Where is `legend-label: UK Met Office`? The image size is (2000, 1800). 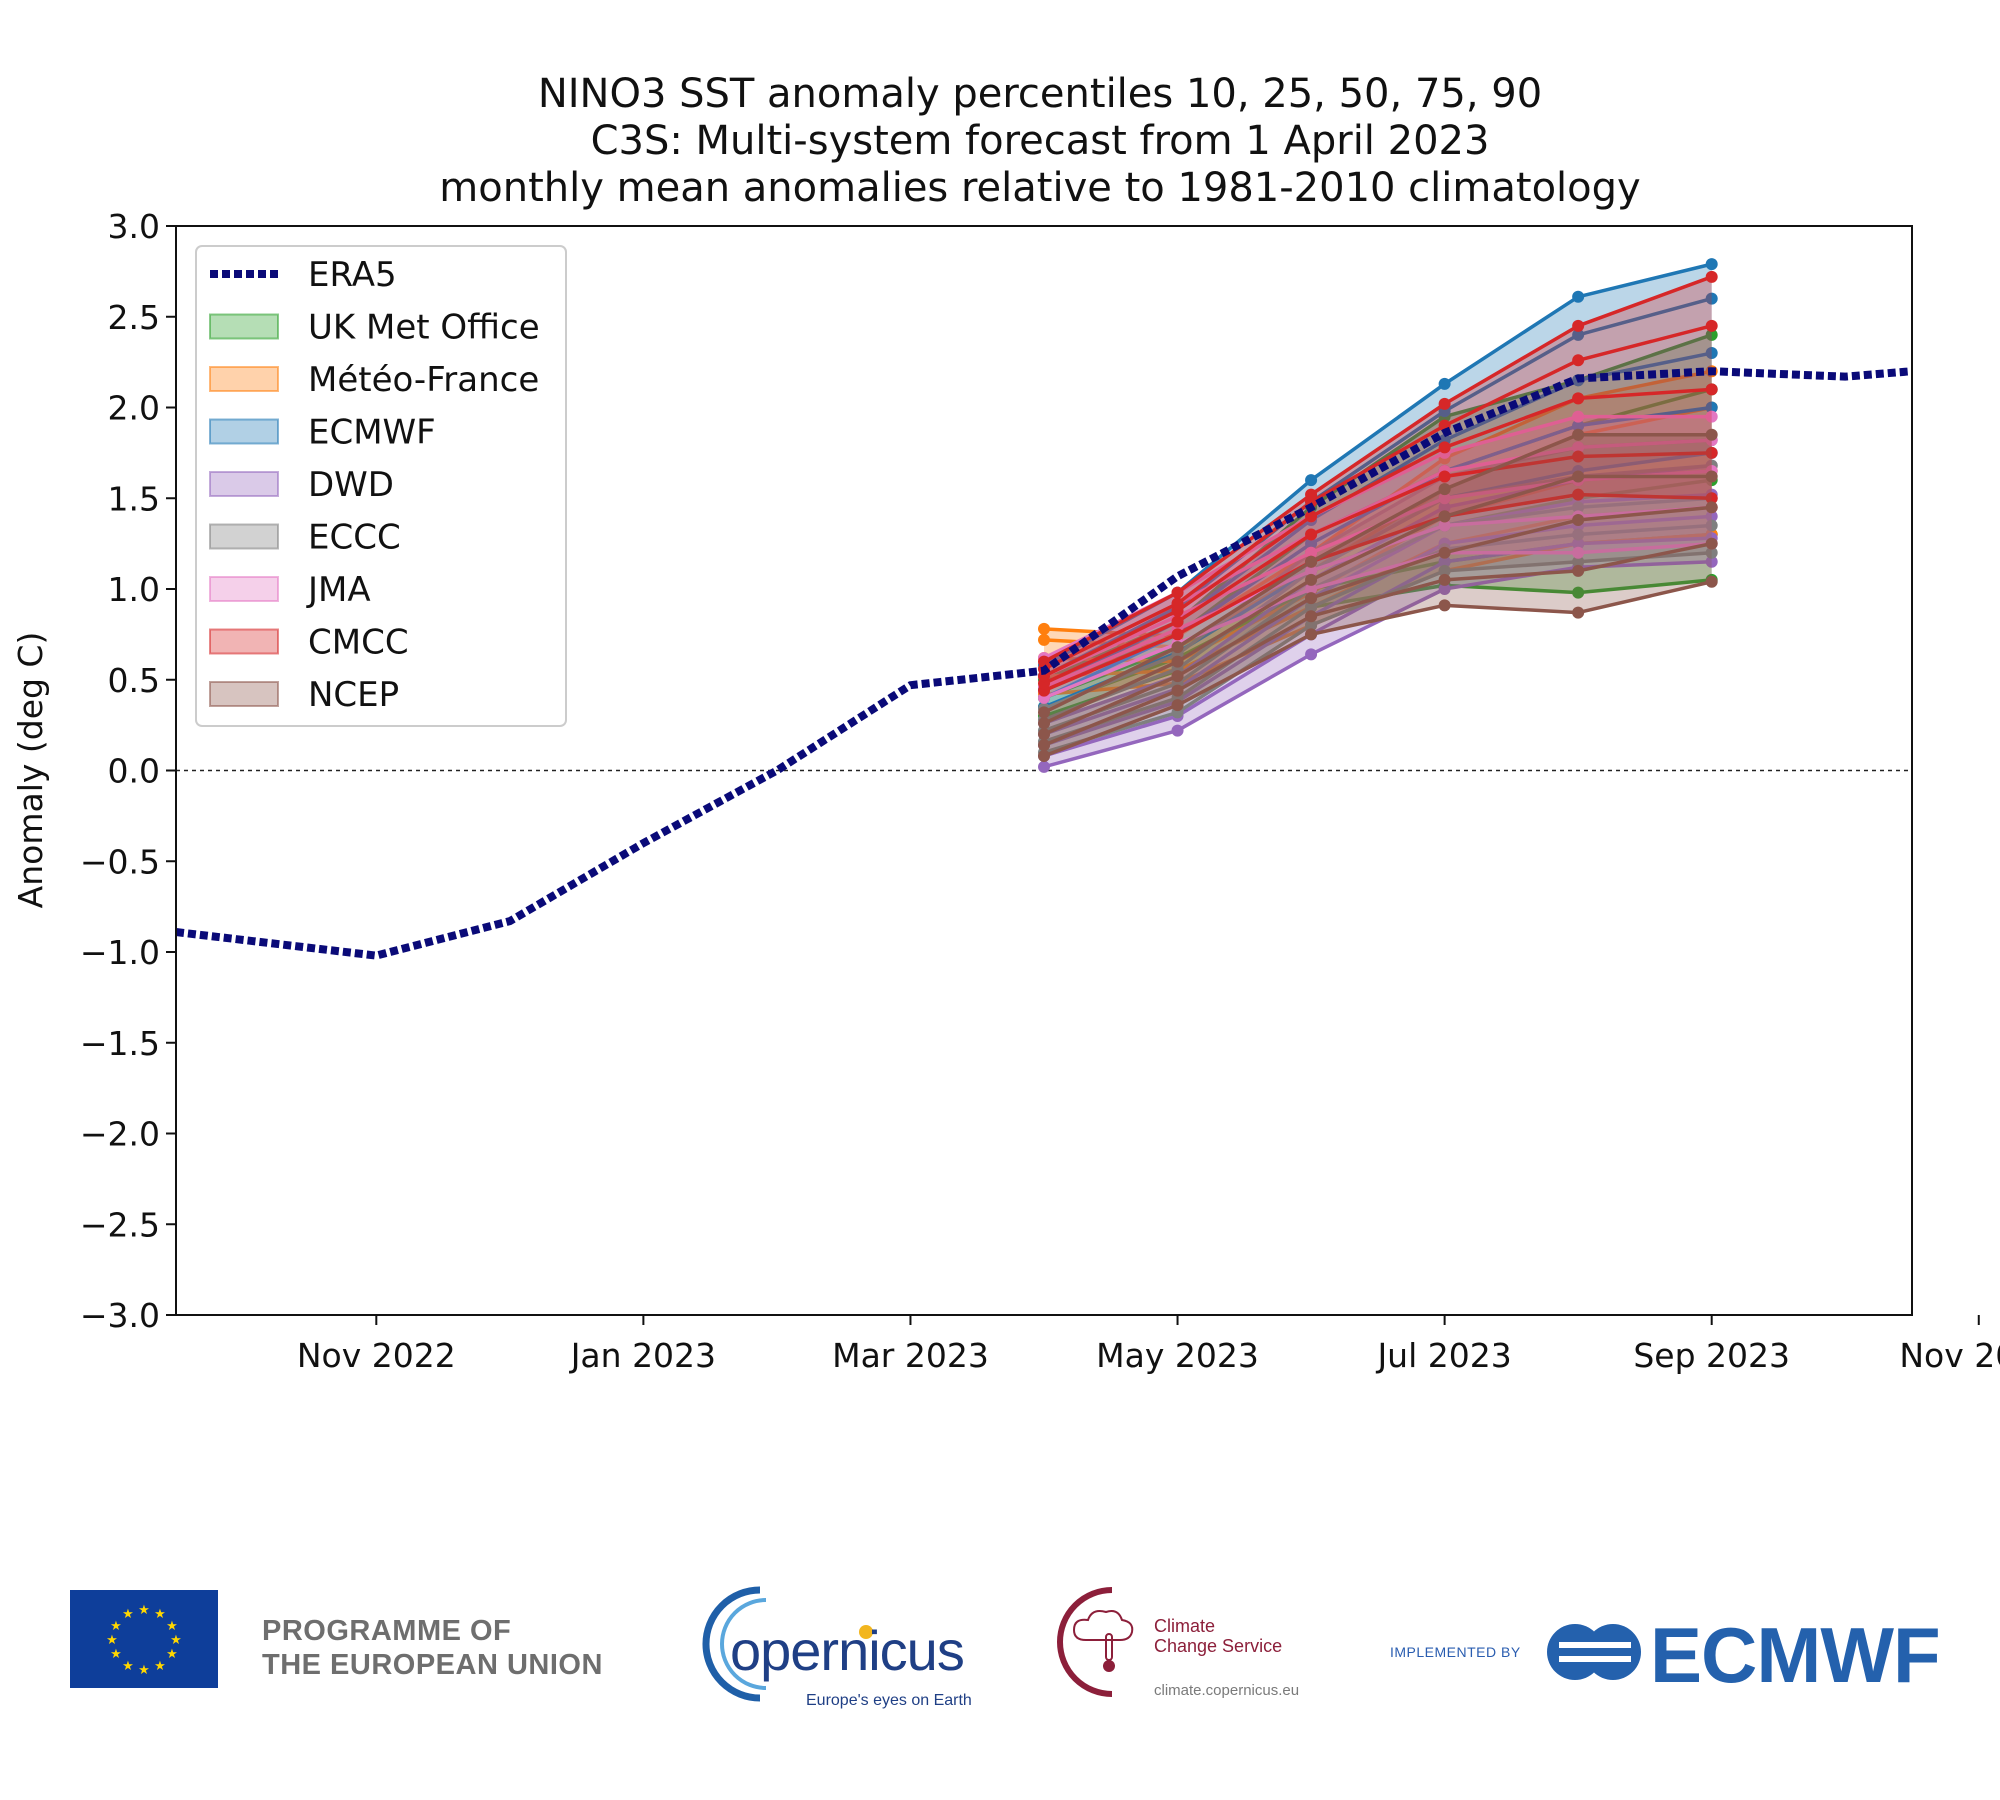
legend-label: UK Met Office is located at coordinates (424, 328).